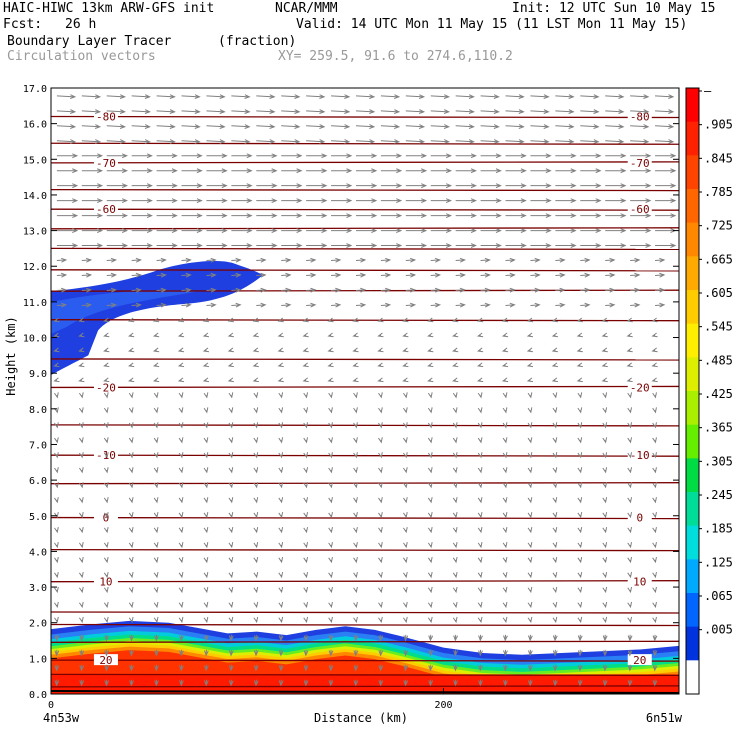 The image size is (740, 740). I want to click on y-axis-title: Height (km), so click(11, 355).